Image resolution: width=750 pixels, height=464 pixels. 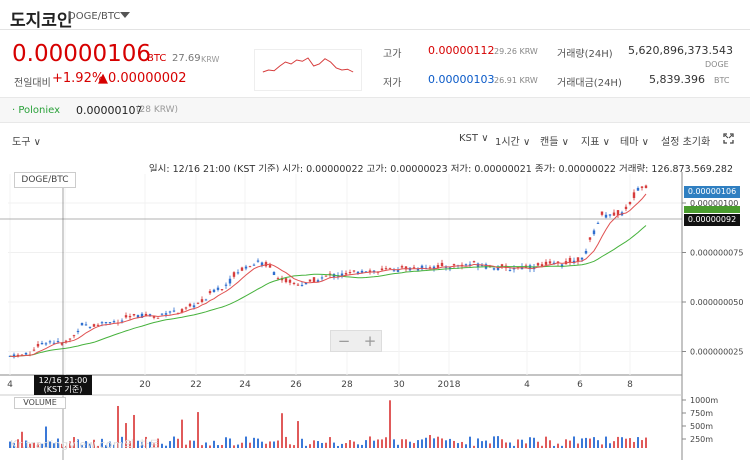 What do you see at coordinates (157, 110) in the screenshot?
I see `exchange-krw: (28 KRW)` at bounding box center [157, 110].